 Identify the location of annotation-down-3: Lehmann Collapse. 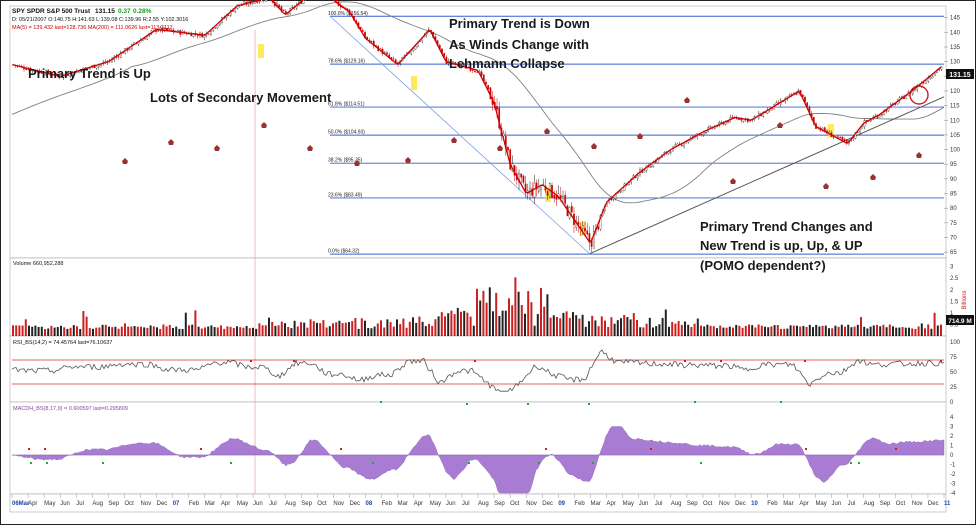
(507, 63).